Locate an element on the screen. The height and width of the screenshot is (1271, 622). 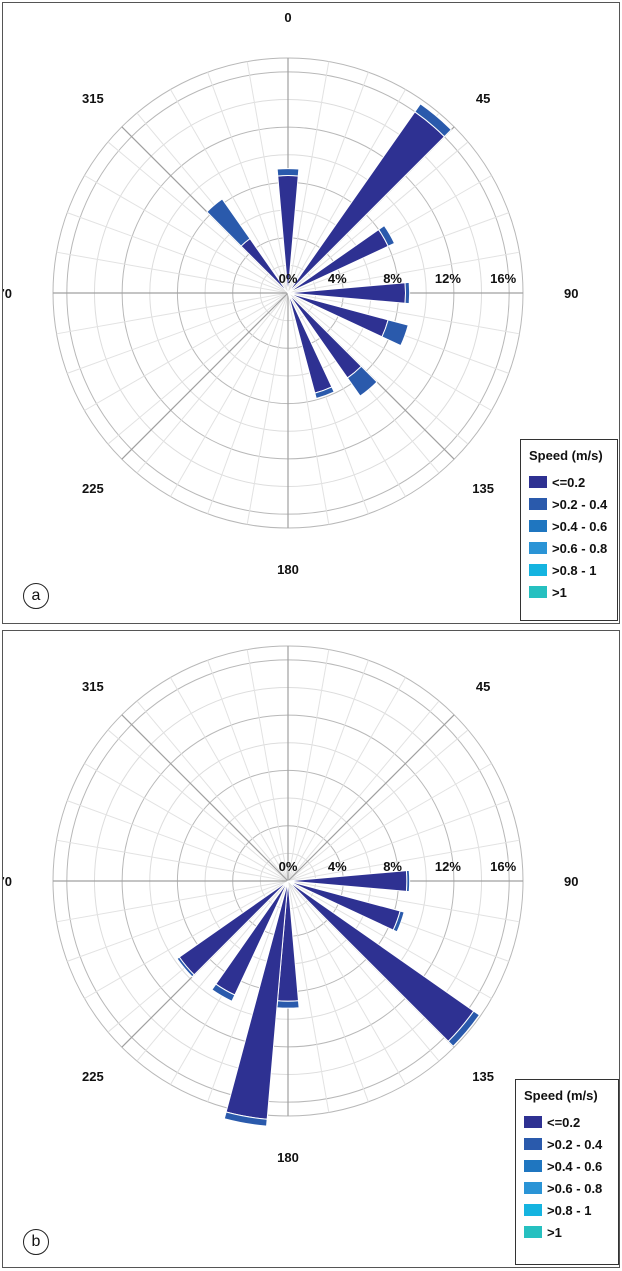
legend-item: >0.4 - 0.6 is located at coordinates (567, 1166).